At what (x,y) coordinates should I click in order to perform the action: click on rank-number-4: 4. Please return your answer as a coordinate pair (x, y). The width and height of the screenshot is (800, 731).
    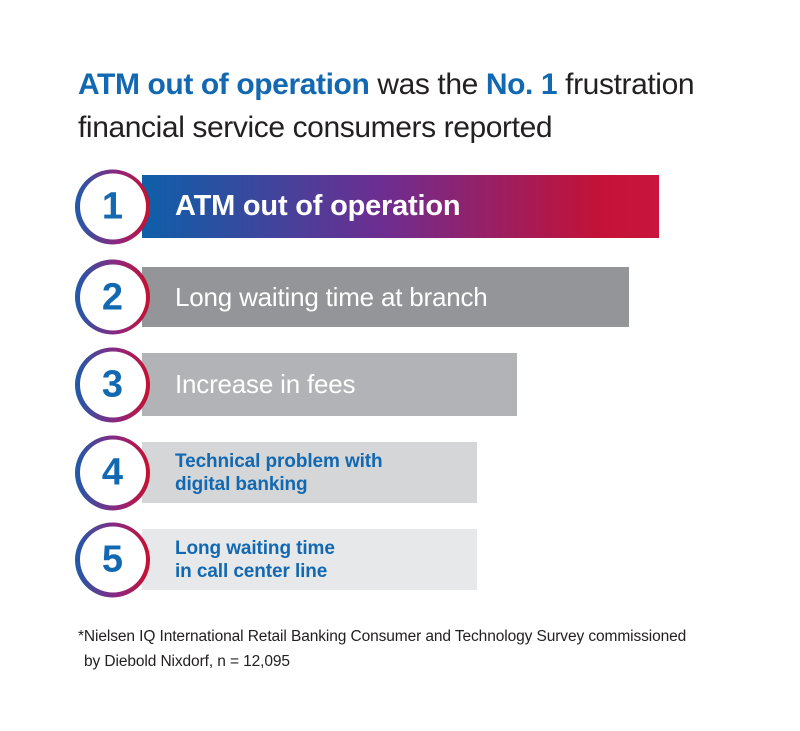
    Looking at the image, I should click on (112, 472).